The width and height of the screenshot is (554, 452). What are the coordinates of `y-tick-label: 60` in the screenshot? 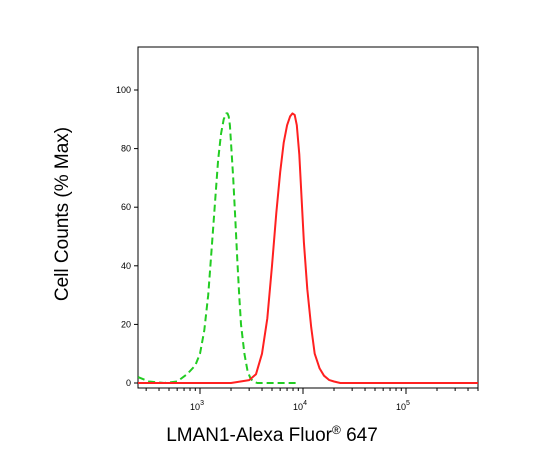 It's located at (126, 207).